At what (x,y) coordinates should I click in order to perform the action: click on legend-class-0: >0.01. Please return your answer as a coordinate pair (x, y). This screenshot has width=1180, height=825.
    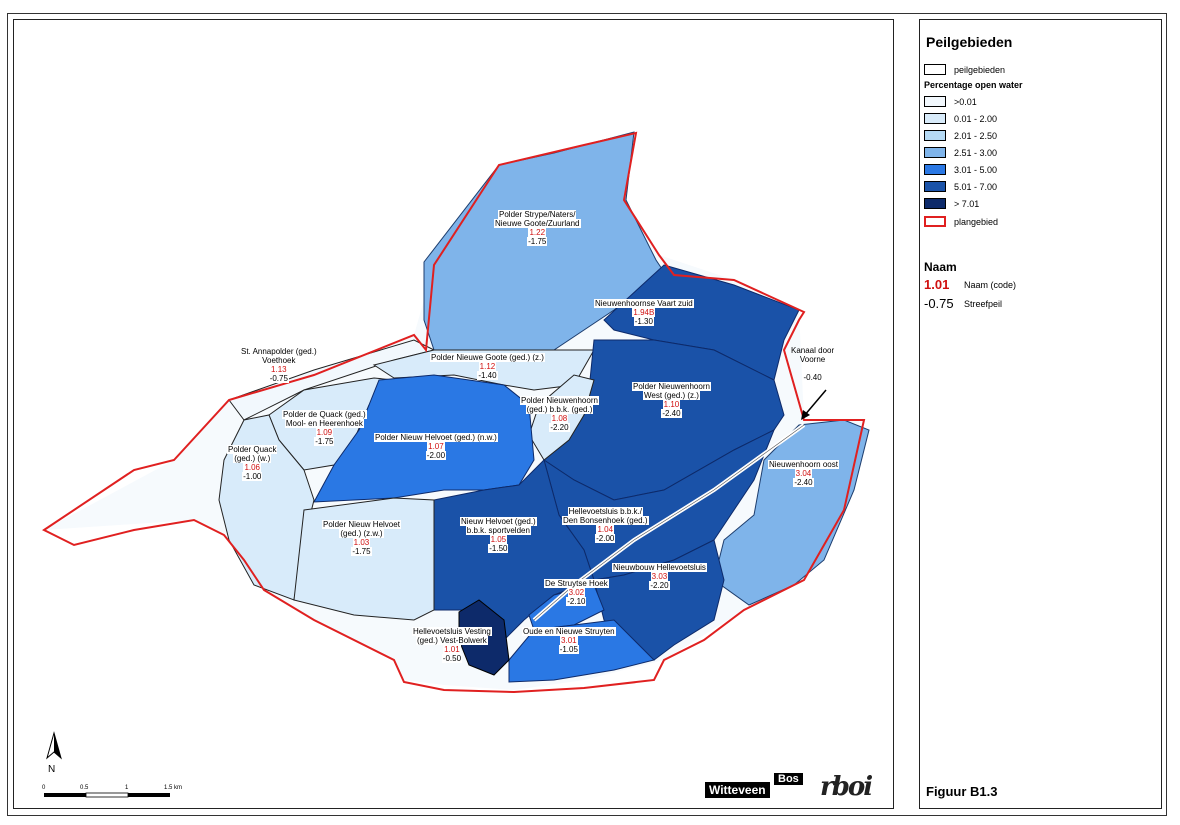
    Looking at the image, I should click on (950, 101).